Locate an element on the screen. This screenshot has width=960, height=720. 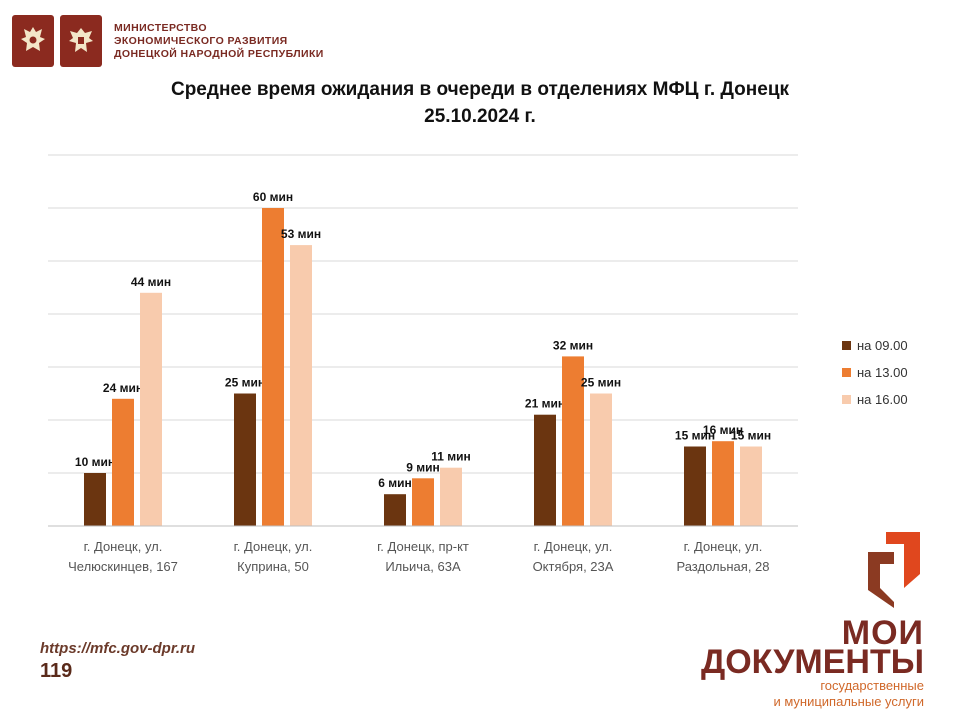
x-tick-label: г. Донецк, пр-кт is located at coordinates (423, 546).